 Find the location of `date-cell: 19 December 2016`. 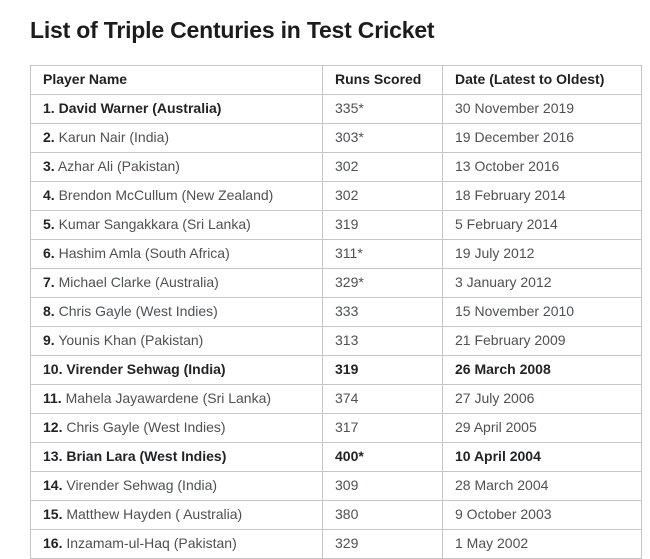

date-cell: 19 December 2016 is located at coordinates (542, 138).